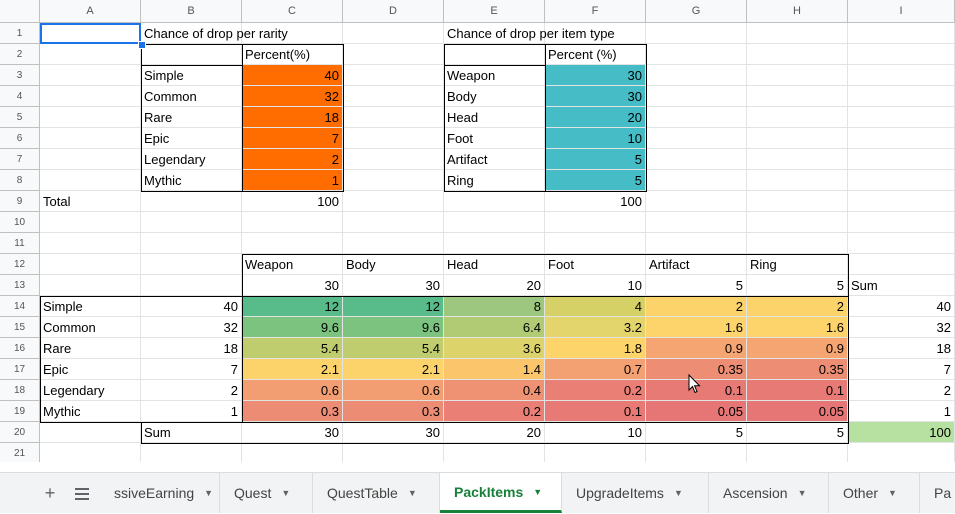 This screenshot has width=955, height=514. What do you see at coordinates (901, 138) in the screenshot?
I see `cell-i6` at bounding box center [901, 138].